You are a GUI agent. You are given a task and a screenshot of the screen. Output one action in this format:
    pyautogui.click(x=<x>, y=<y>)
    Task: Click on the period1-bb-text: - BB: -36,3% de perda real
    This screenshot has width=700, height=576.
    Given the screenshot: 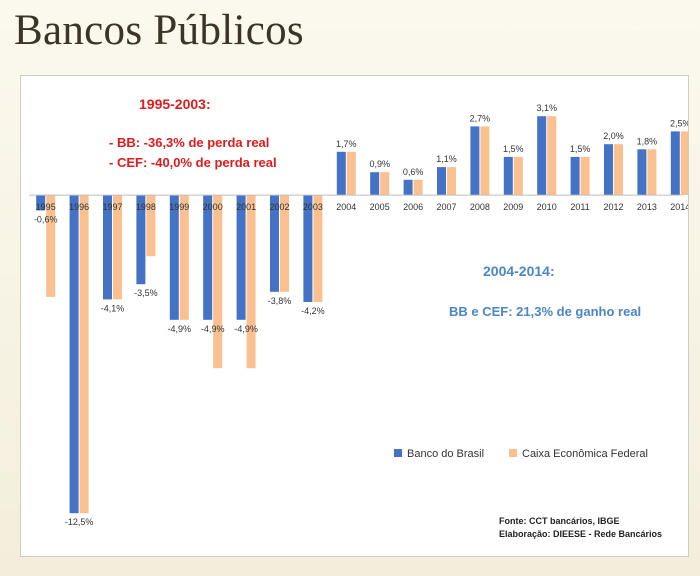 What is the action you would take?
    pyautogui.click(x=189, y=142)
    